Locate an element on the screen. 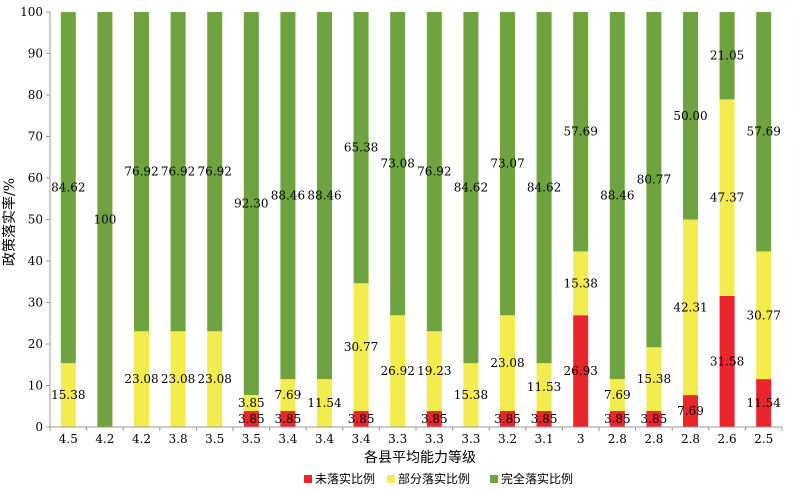 This screenshot has width=801, height=492. data-label-15-1: 7.69 is located at coordinates (617, 395).